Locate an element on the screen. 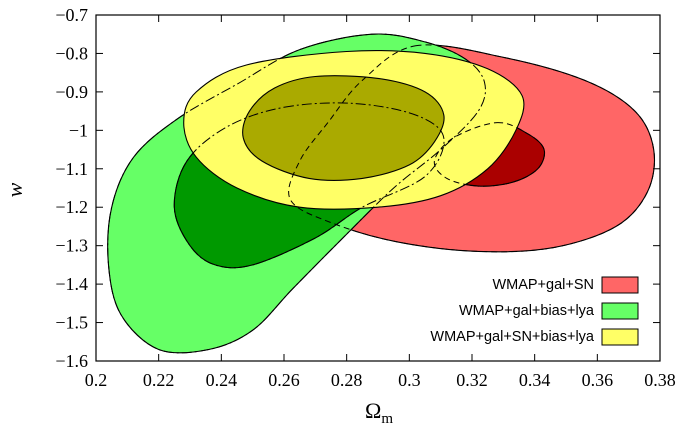  y-tick-label: −0.9 is located at coordinates (71, 92).